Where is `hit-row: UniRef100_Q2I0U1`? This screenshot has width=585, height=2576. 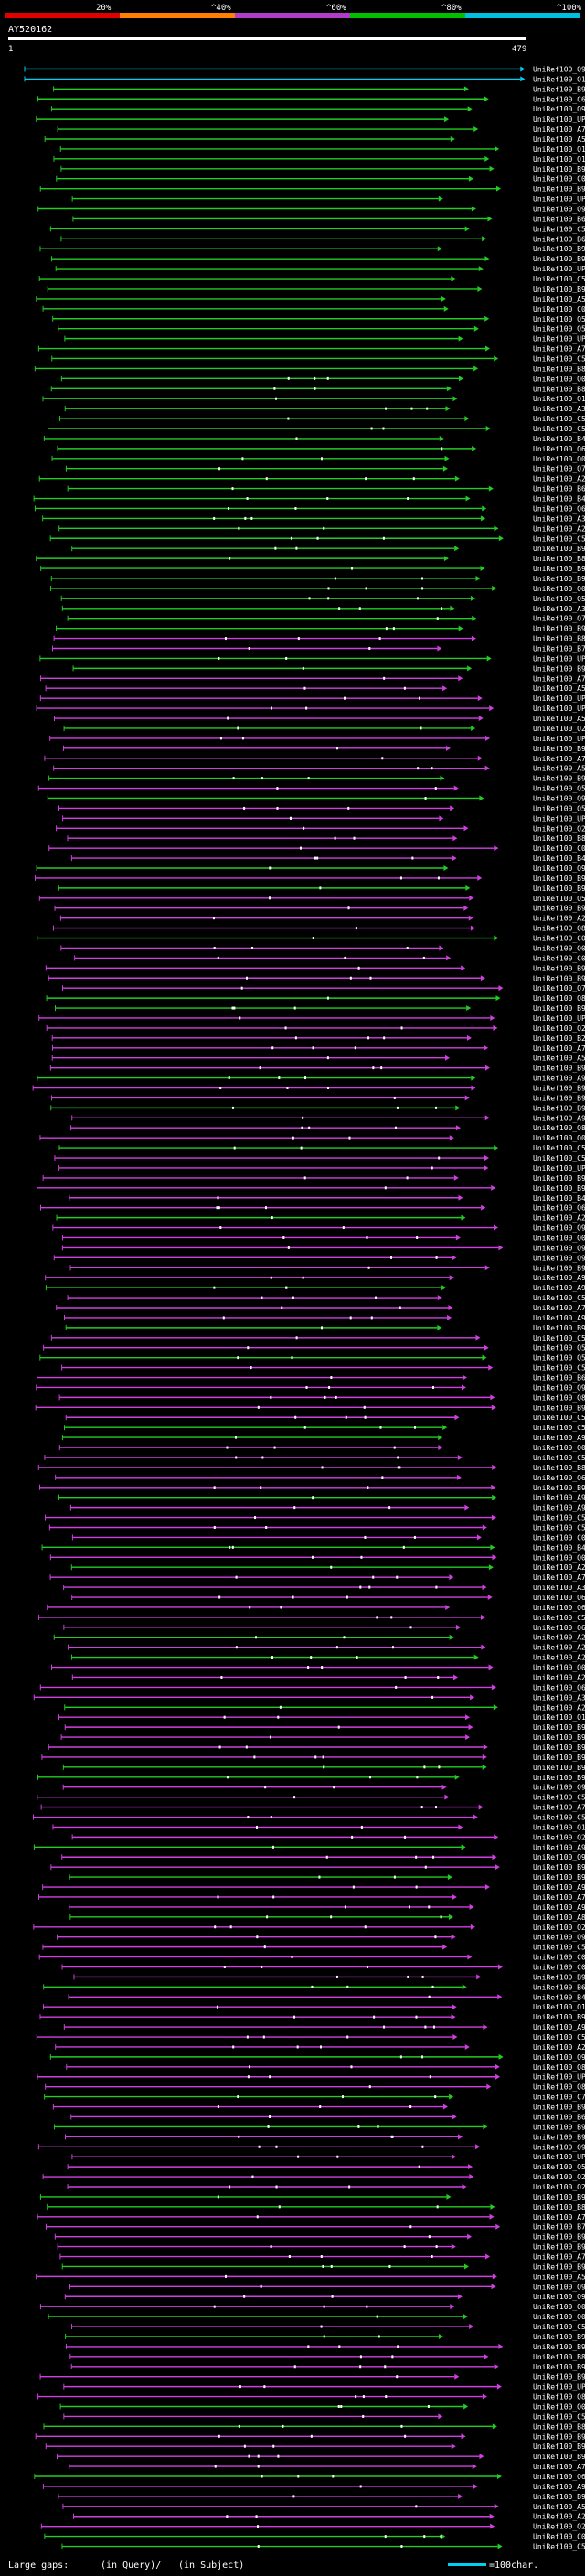 hit-row: UniRef100_Q2I0U1 is located at coordinates (328, 1837).